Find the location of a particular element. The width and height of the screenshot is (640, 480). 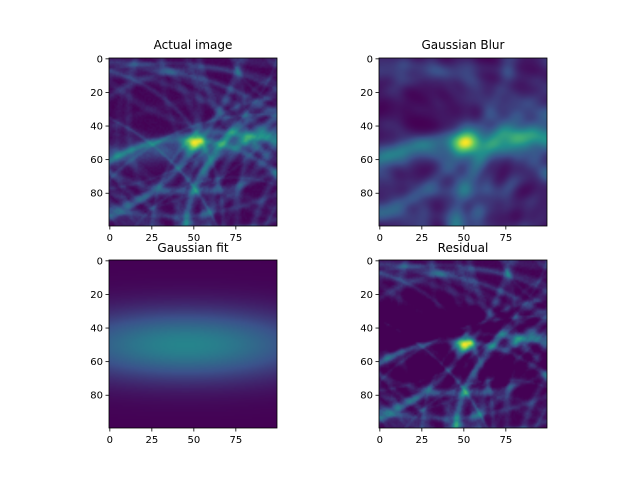

panel-actual-image: Actual image 0 25 50 75 0 20 40 60 80 is located at coordinates (184, 141).